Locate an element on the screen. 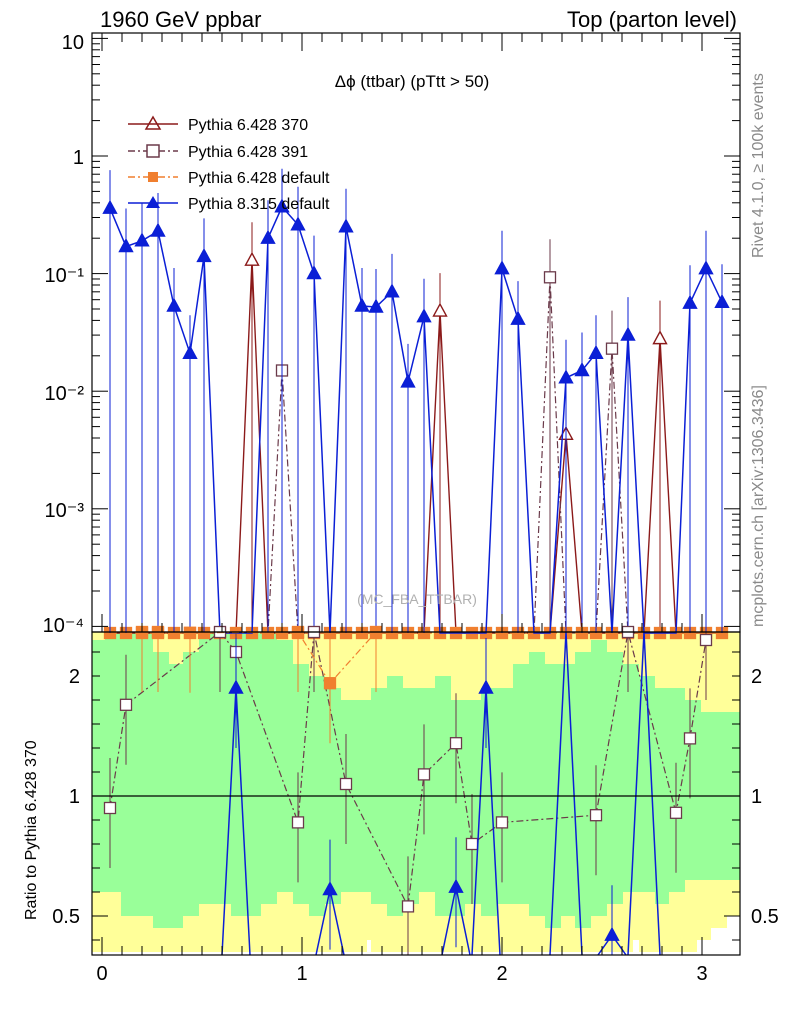 The width and height of the screenshot is (786, 1024). legend-entry-pdef: Pythia 6.428 default is located at coordinates (229, 178).